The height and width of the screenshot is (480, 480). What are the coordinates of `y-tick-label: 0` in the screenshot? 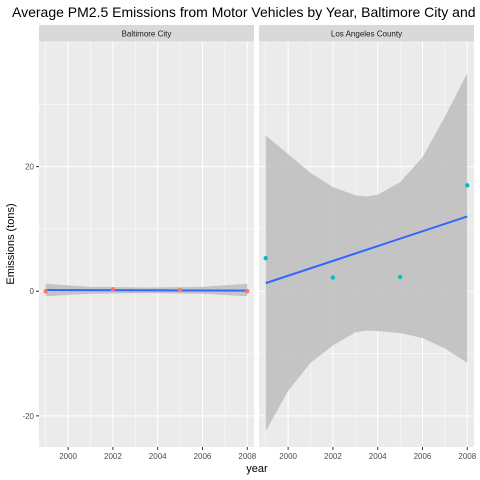 It's located at (32, 291).